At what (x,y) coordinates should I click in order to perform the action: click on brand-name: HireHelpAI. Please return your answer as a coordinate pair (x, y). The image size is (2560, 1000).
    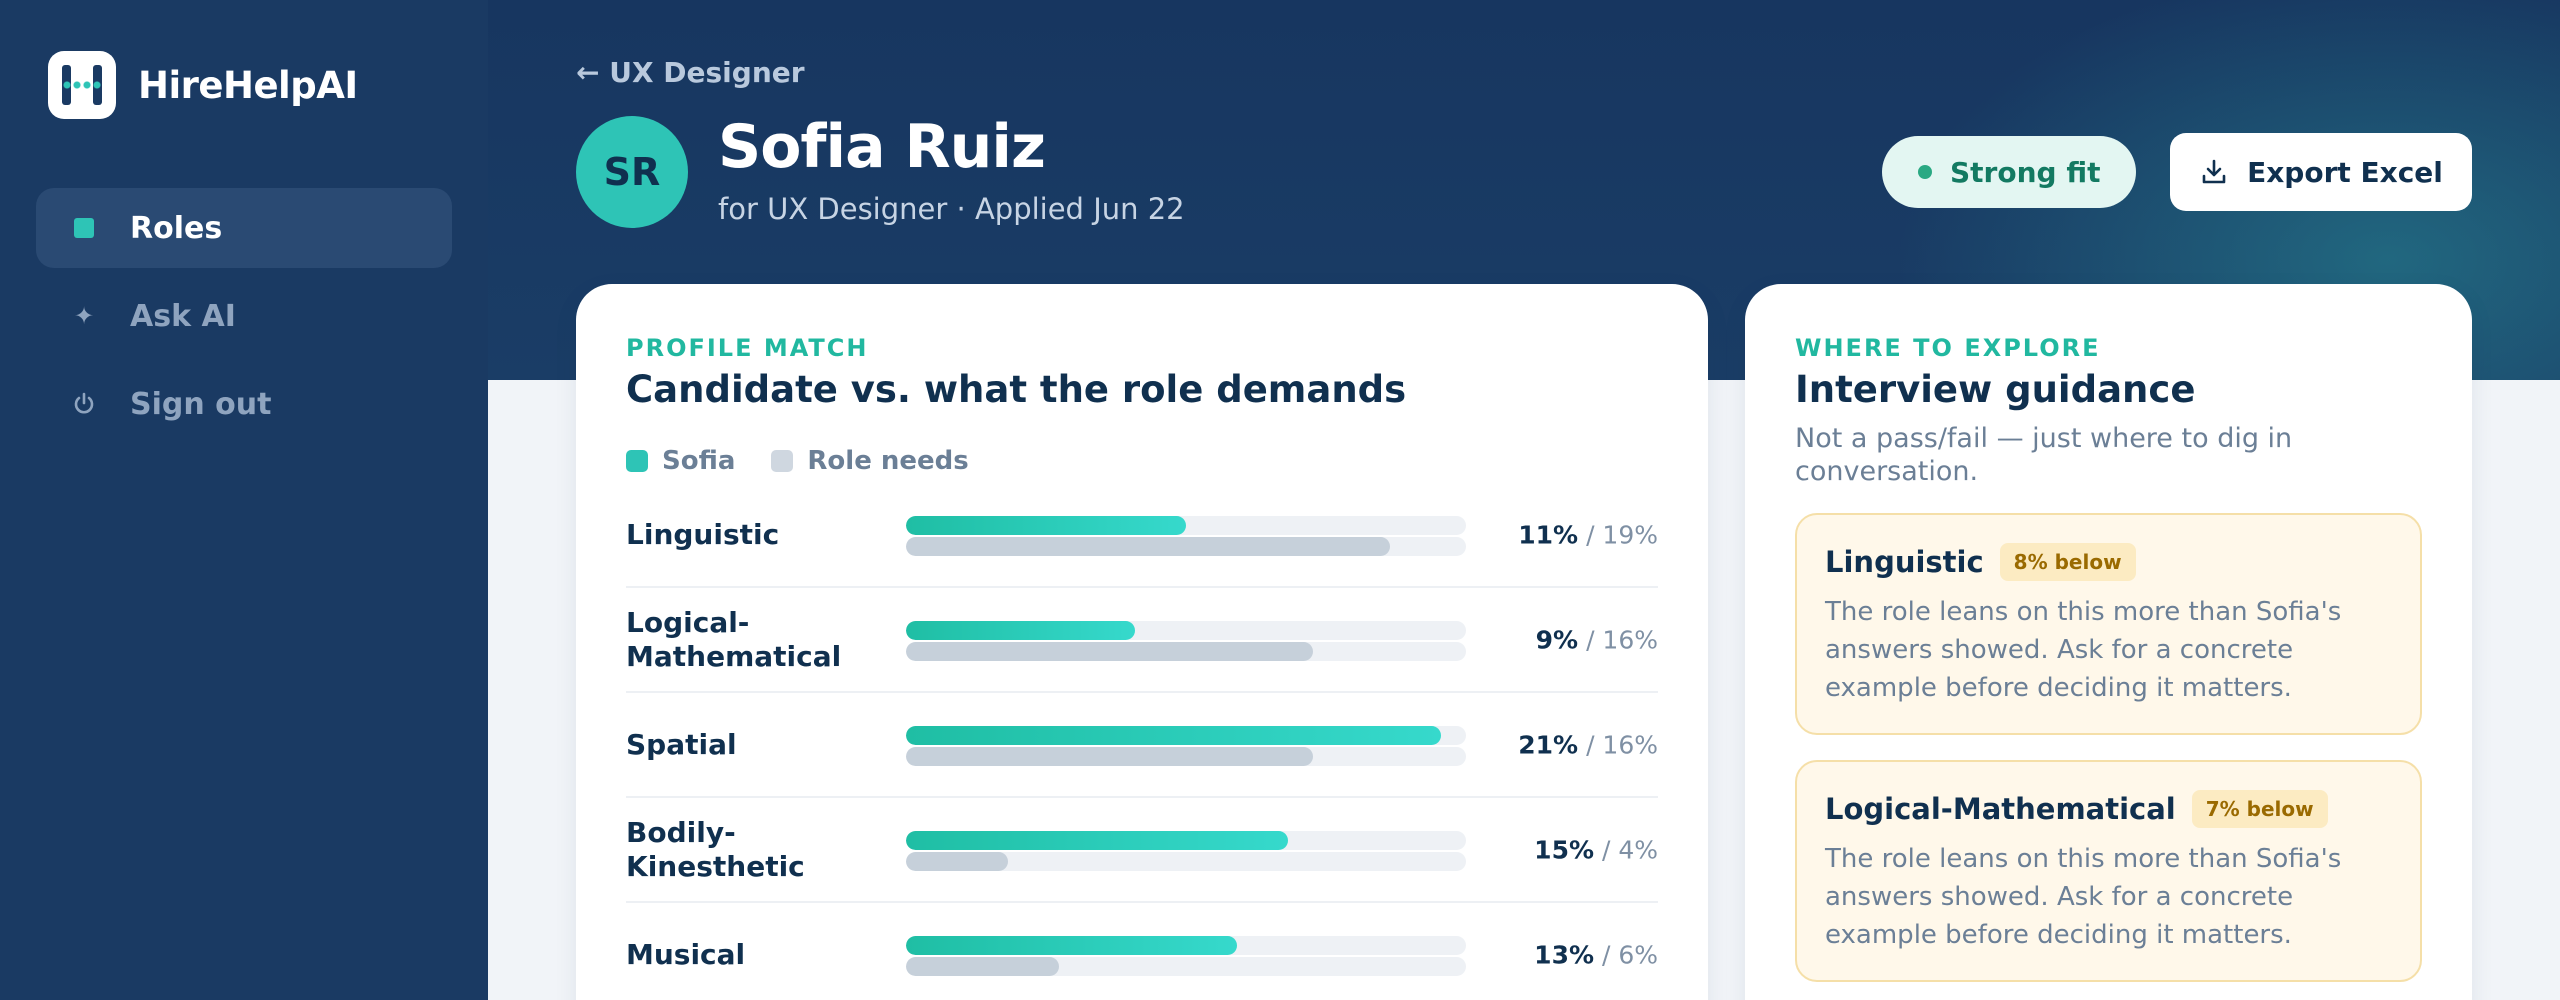
    Looking at the image, I should click on (248, 85).